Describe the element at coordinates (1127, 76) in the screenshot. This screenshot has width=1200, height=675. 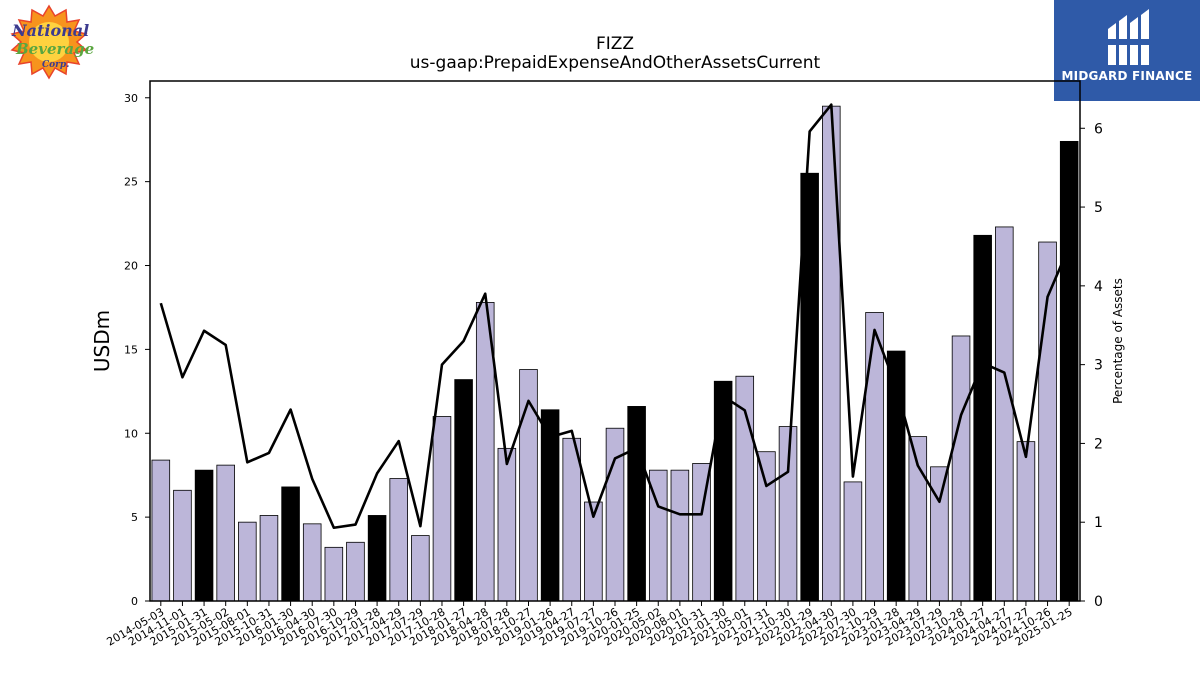
I see `midgard-finance-wordmark: MIDGARD FINANCE` at that location.